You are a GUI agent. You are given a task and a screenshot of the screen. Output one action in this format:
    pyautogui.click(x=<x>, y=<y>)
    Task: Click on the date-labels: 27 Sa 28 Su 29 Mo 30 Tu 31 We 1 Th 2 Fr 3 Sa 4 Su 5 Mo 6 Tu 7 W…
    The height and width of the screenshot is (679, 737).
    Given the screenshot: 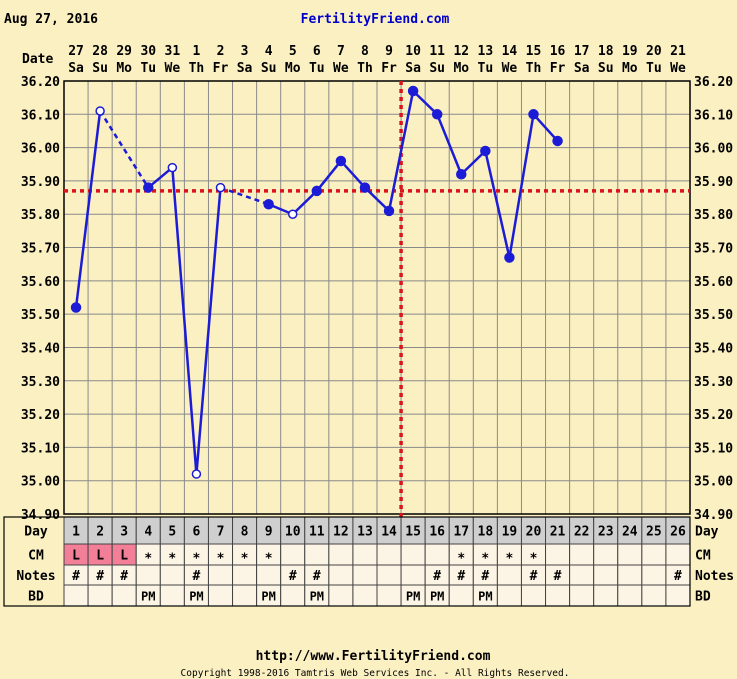 What is the action you would take?
    pyautogui.click(x=377, y=60)
    